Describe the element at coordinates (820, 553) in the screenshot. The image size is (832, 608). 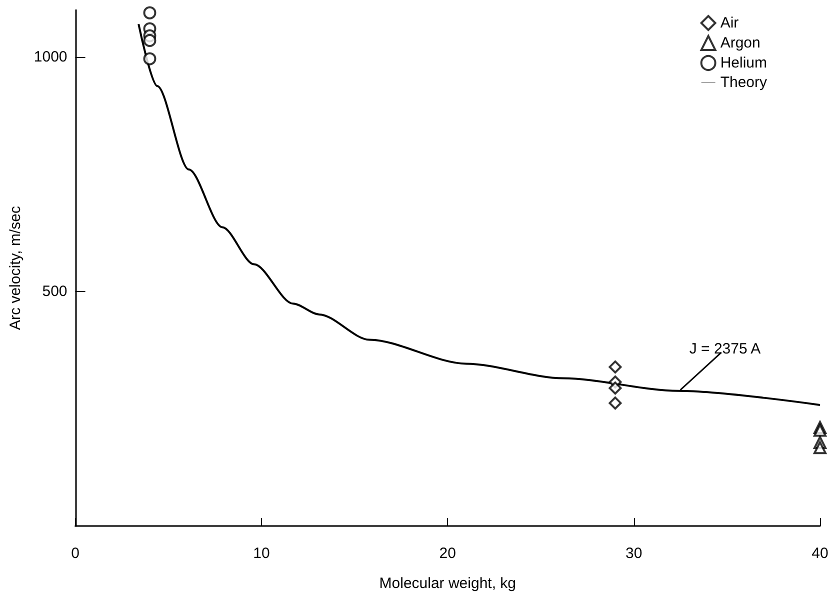
I see `x-tick-label: 40` at that location.